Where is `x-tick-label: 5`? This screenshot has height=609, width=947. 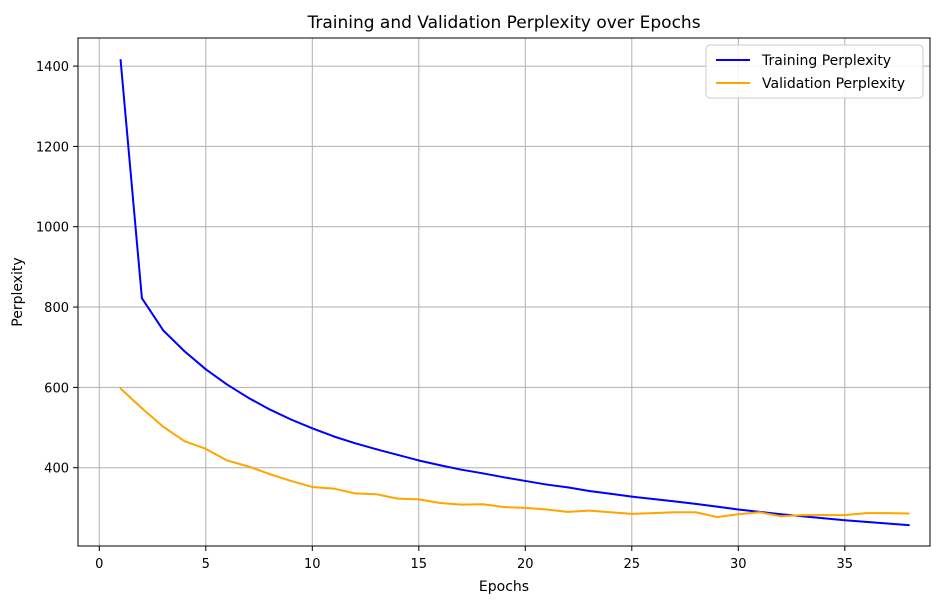
x-tick-label: 5 is located at coordinates (206, 564).